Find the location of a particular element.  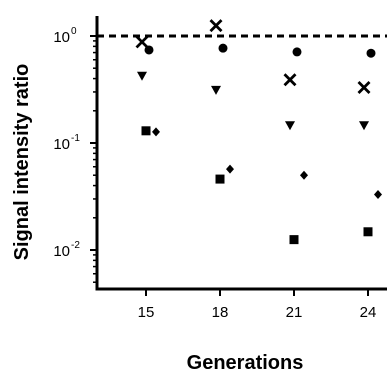

x-tick-label: 21 is located at coordinates (294, 312).